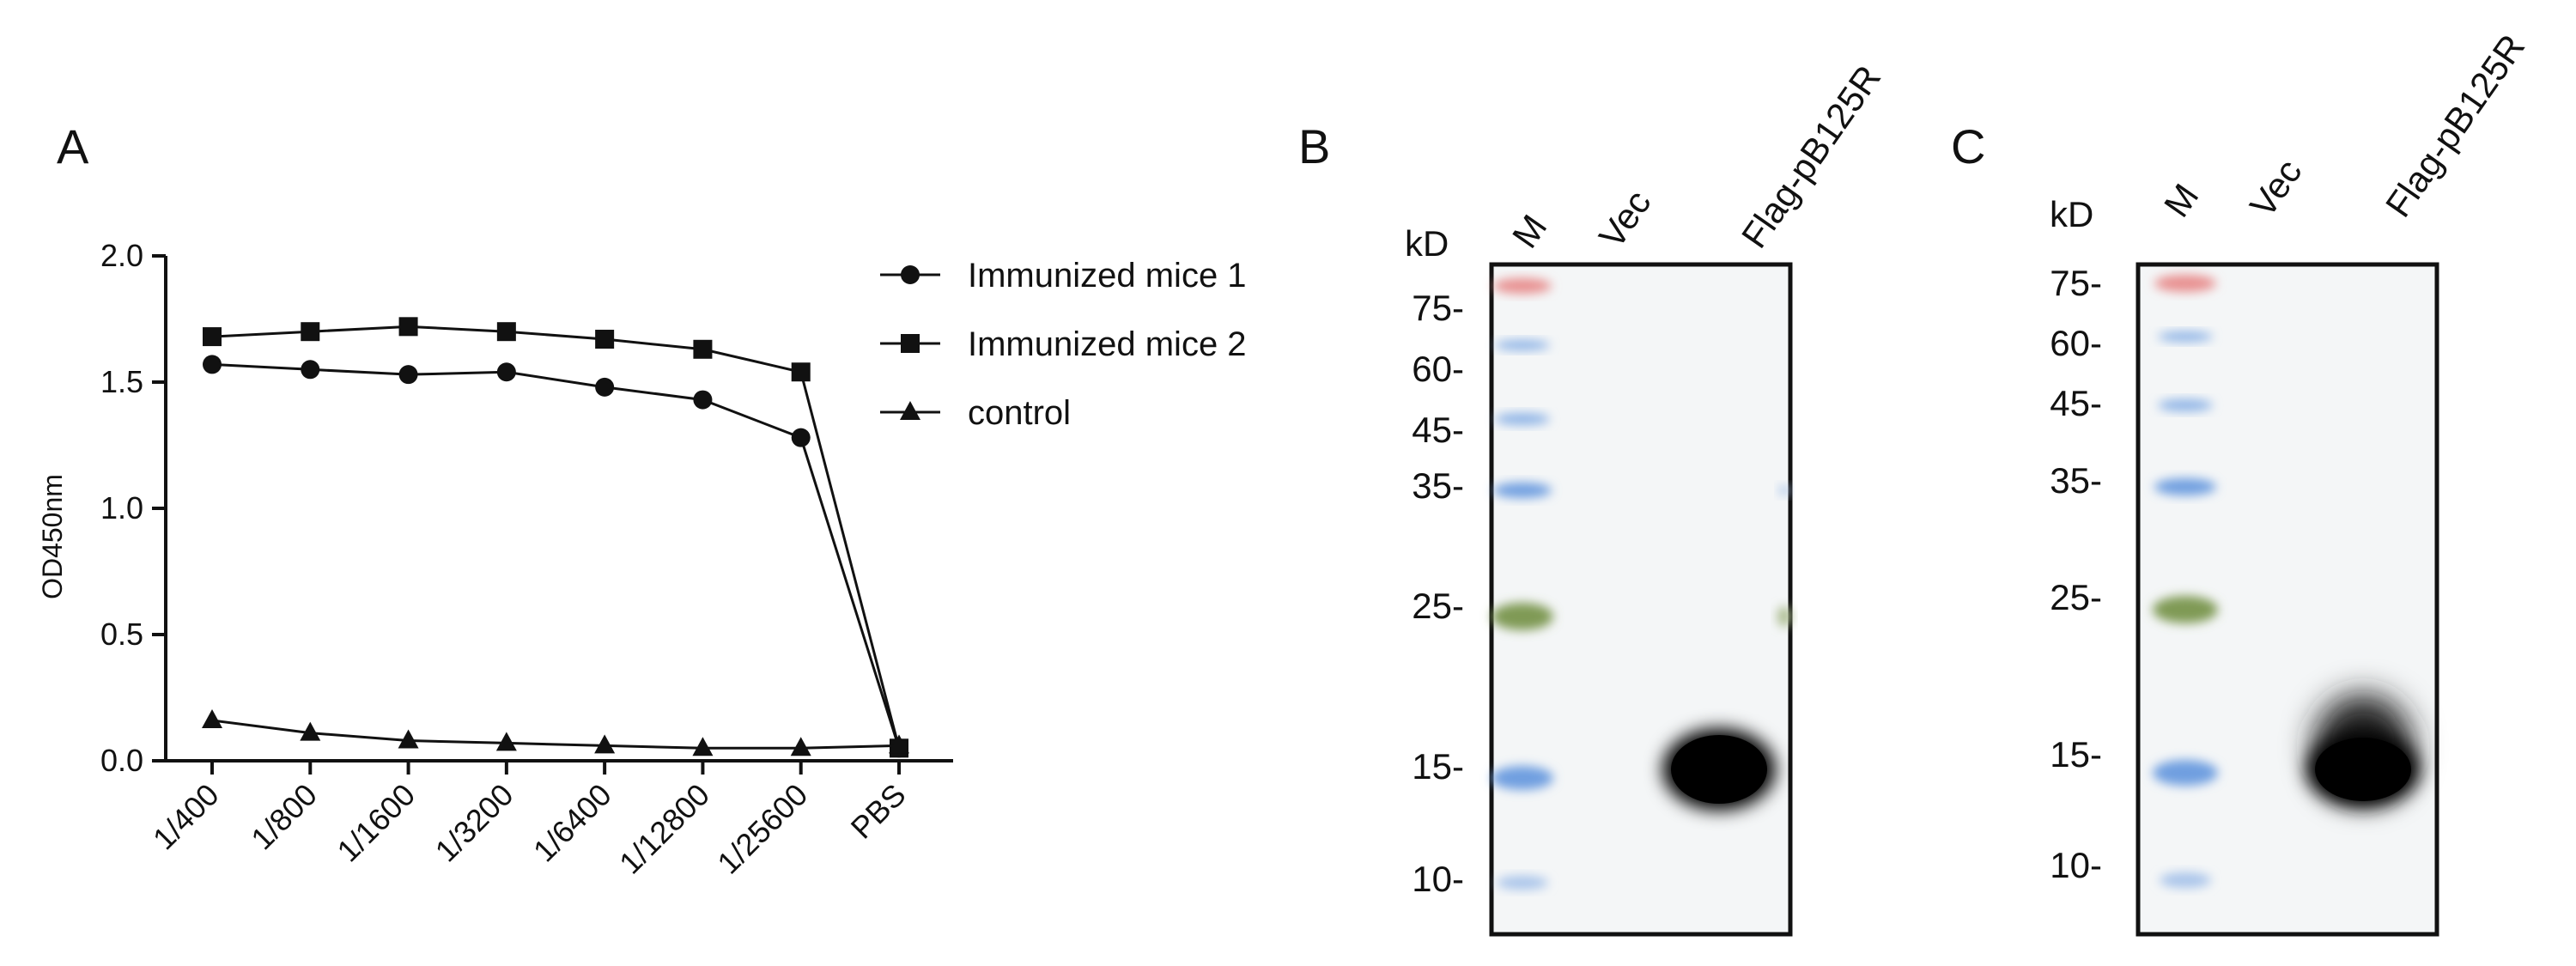 The width and height of the screenshot is (2576, 966). I want to click on x-tick-label: 1/6400, so click(572, 823).